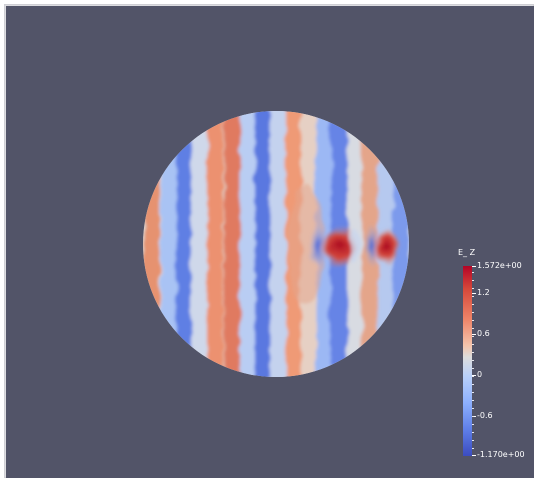  Describe the element at coordinates (467, 361) in the screenshot. I see `colormap-bar` at that location.